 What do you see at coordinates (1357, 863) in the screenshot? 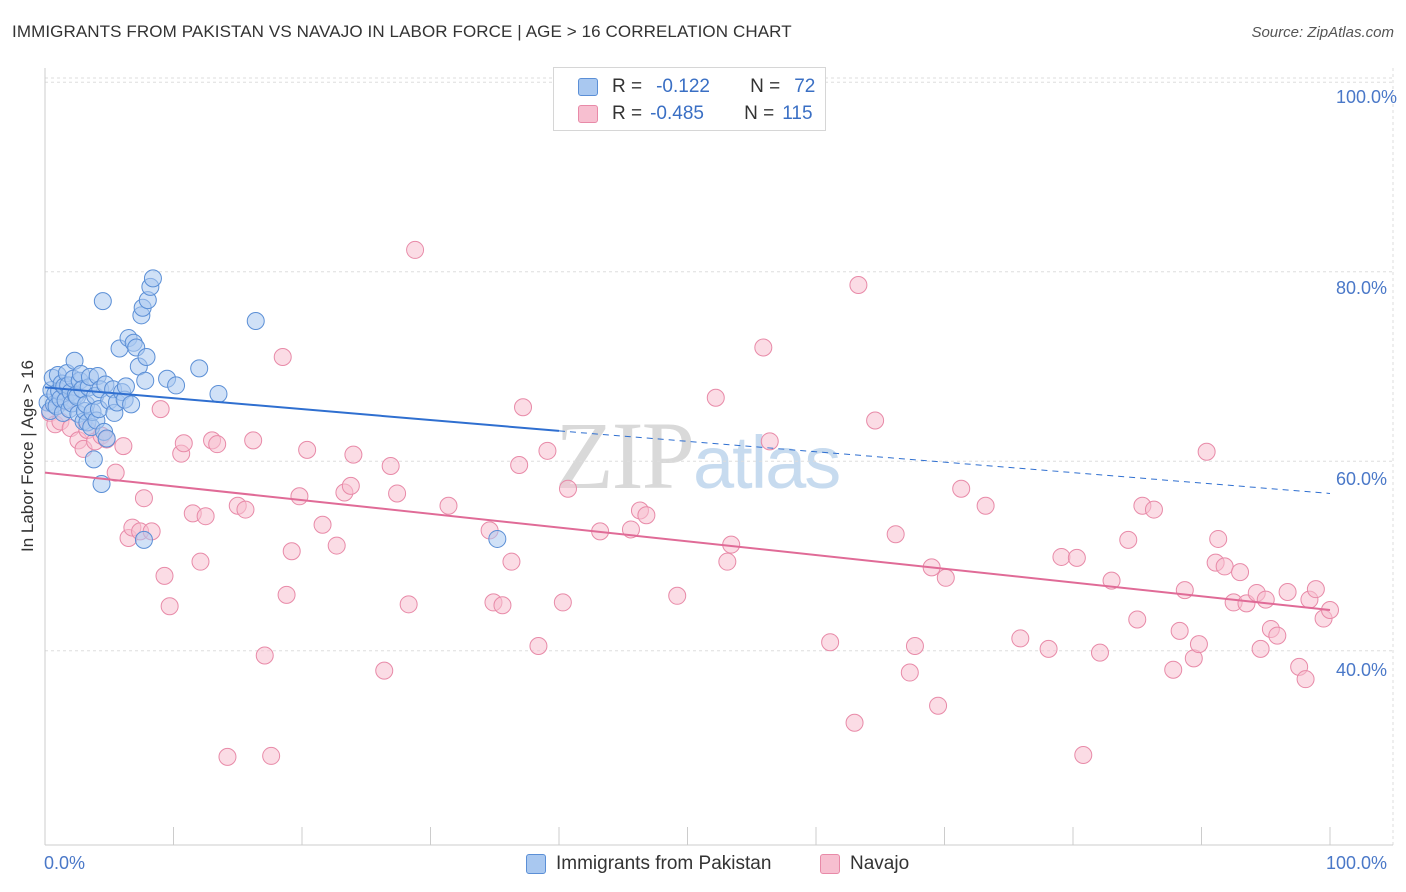
I see `x-tick-label-max: 100.0%` at bounding box center [1357, 863].